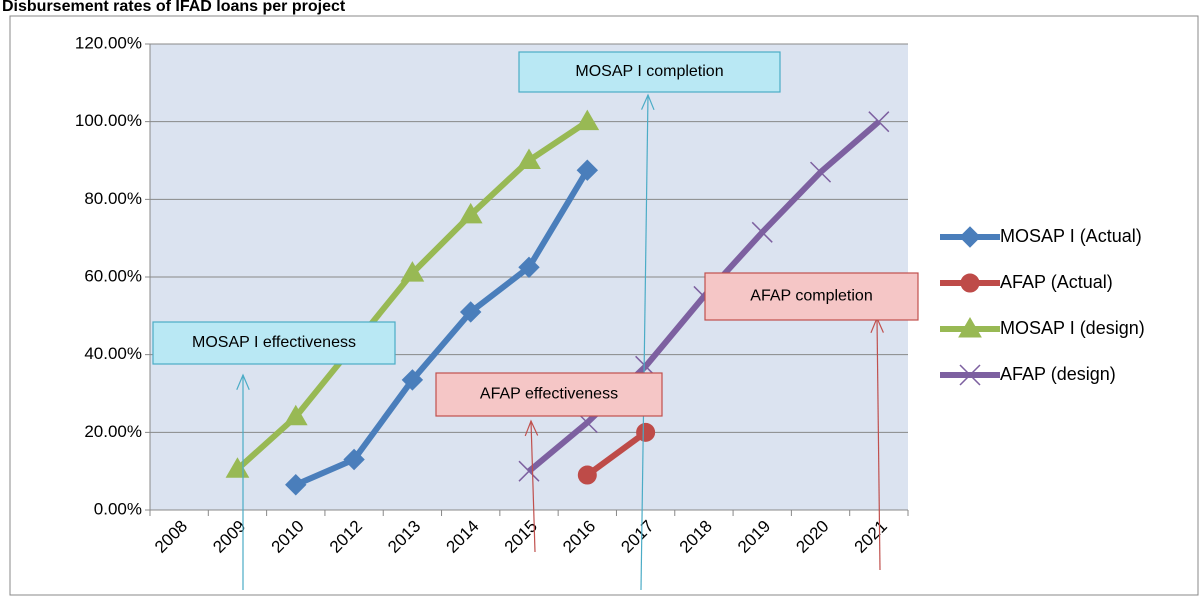  Describe the element at coordinates (113, 198) in the screenshot. I see `y-tick-label: 80.00%` at that location.